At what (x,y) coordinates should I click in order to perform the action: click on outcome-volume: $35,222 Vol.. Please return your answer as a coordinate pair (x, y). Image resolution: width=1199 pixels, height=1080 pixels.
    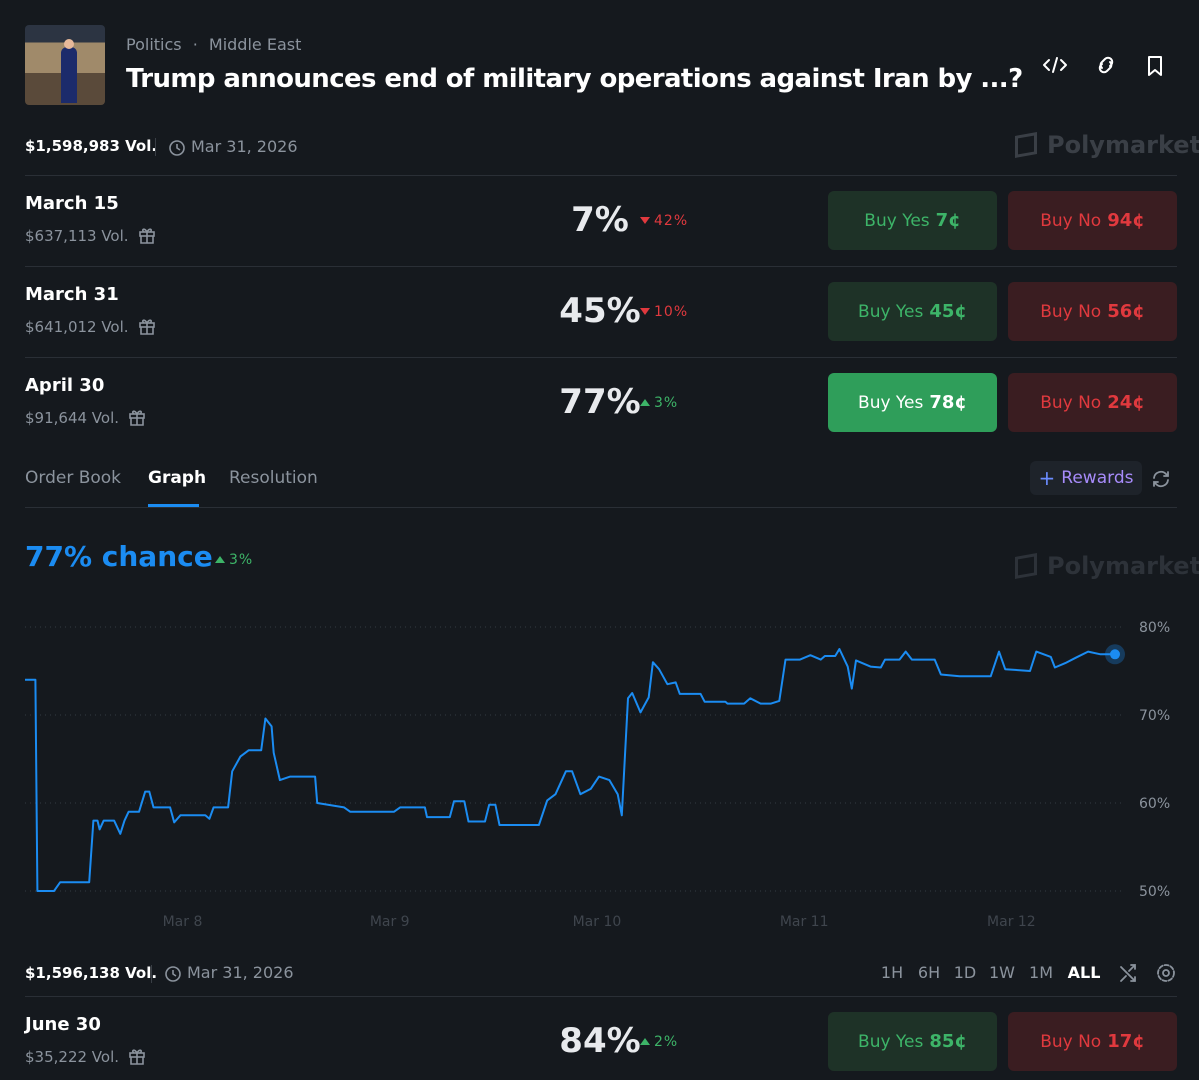
    Looking at the image, I should click on (85, 1056).